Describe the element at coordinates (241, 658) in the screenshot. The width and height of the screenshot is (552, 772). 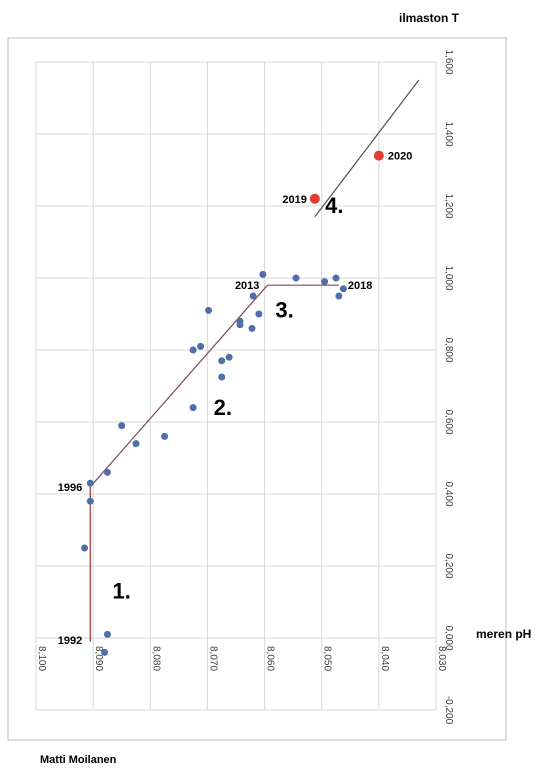
I see `x-axis-ticks: 8,100 8,090 8,080 8,070 8,060 8,050 8,040 8,030` at that location.